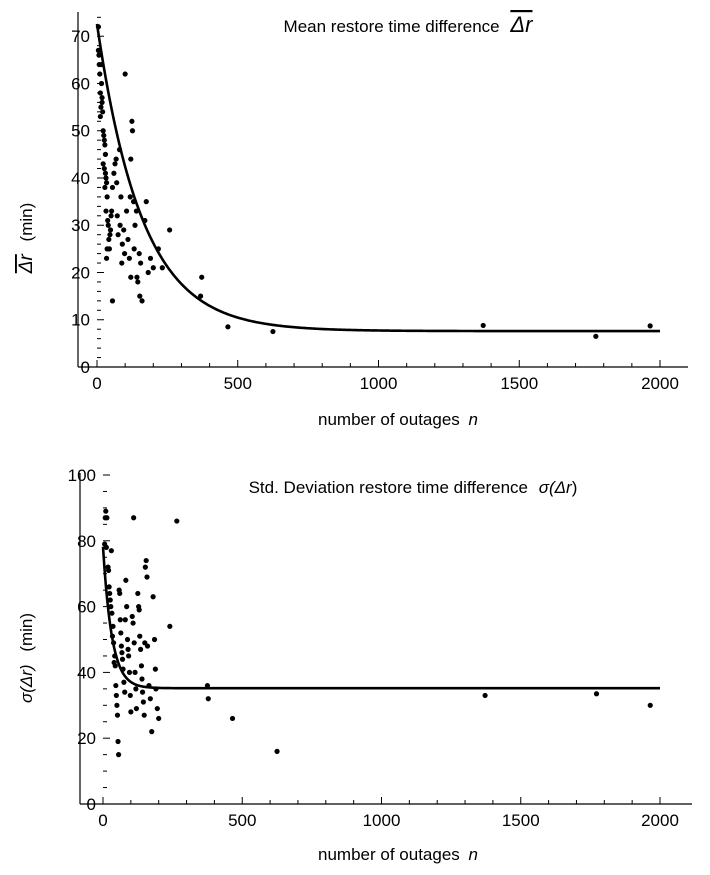 This screenshot has width=710, height=875. Describe the element at coordinates (380, 618) in the screenshot. I see `panel2-fit-curve` at that location.